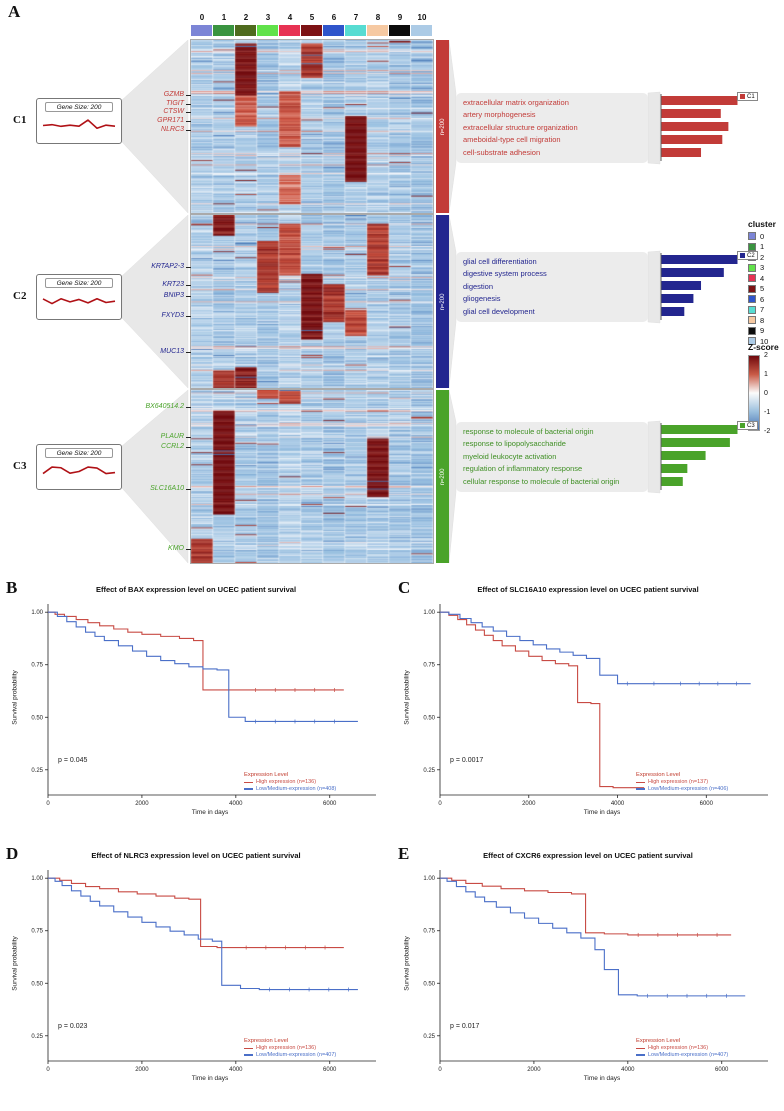 This screenshot has width=784, height=1111. What do you see at coordinates (176, 548) in the screenshot?
I see `gene-label-kmo: KMO` at bounding box center [176, 548].